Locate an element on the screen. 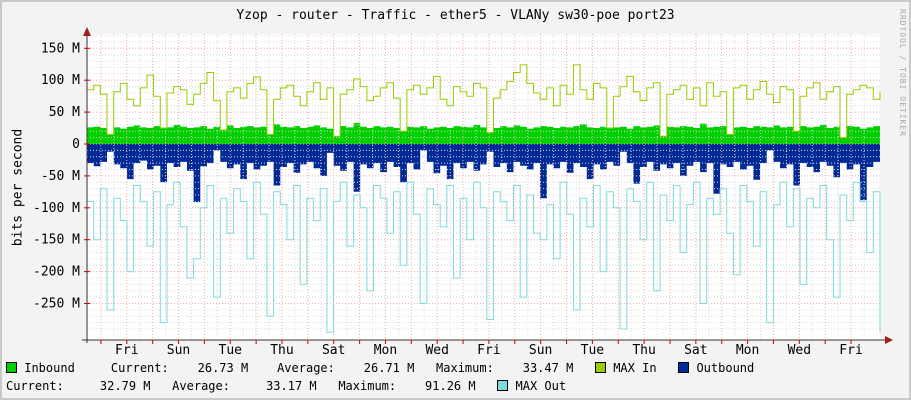 Image resolution: width=911 pixels, height=400 pixels. y-tick-label: -250 M is located at coordinates (56, 304).